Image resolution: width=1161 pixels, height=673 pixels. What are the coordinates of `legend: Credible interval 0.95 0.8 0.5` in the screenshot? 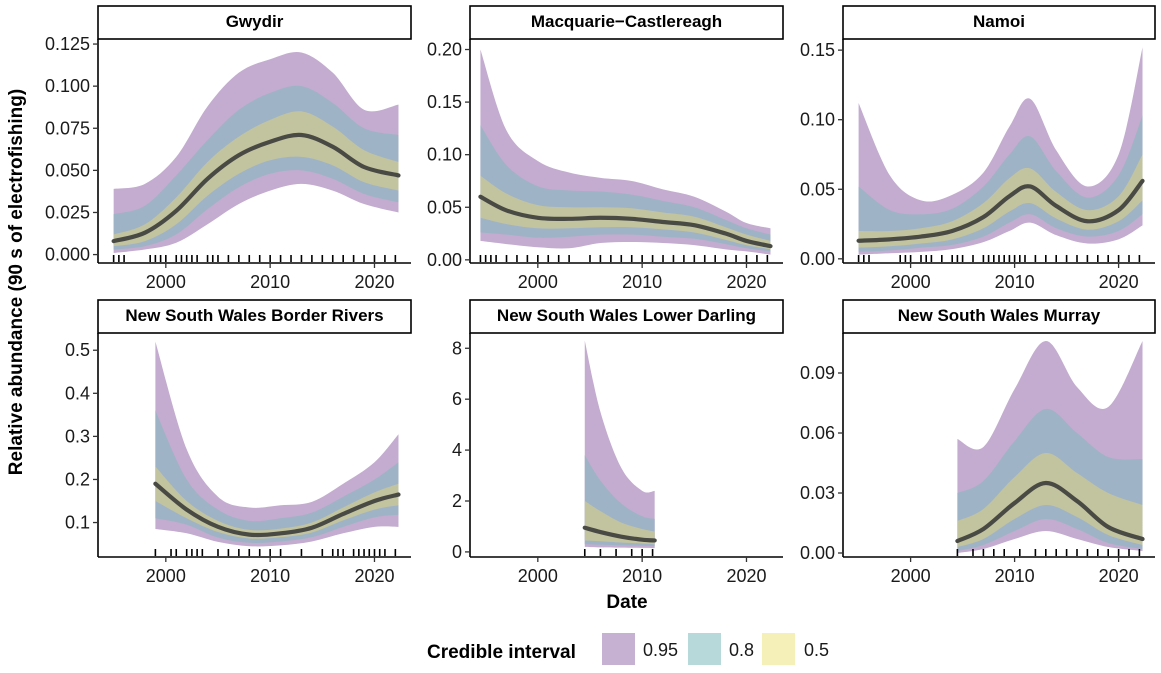 It's located at (628, 649).